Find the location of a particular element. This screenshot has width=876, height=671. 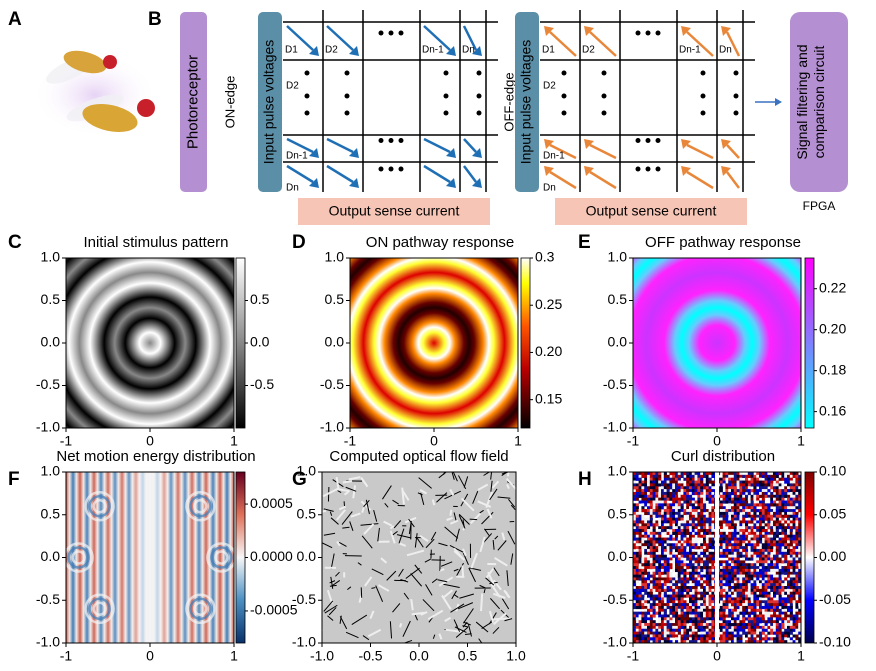

x-tick-label: -1 is located at coordinates (633, 656).